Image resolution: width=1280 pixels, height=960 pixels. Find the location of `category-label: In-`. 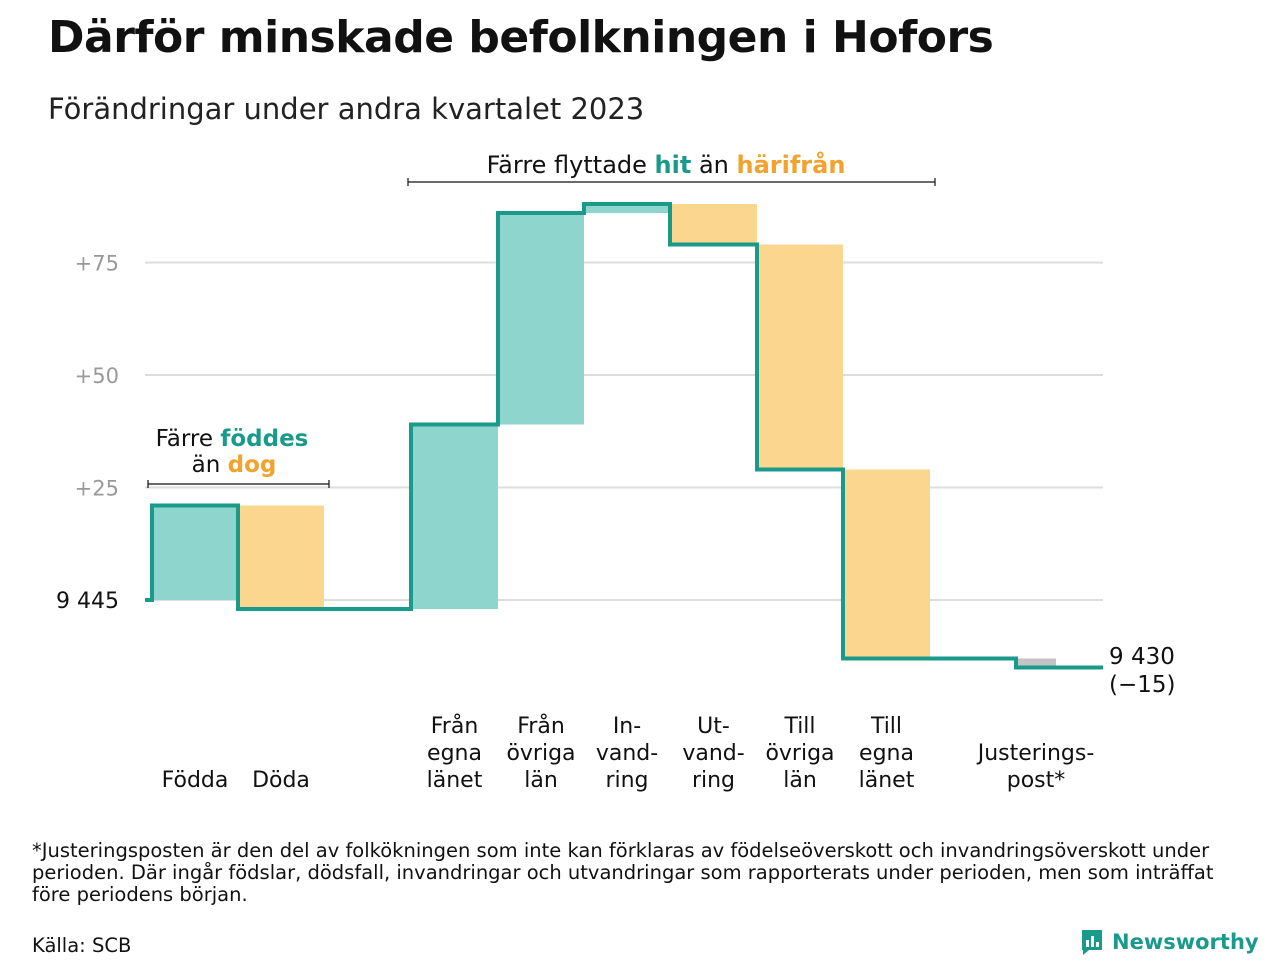

category-label: In- is located at coordinates (627, 726).